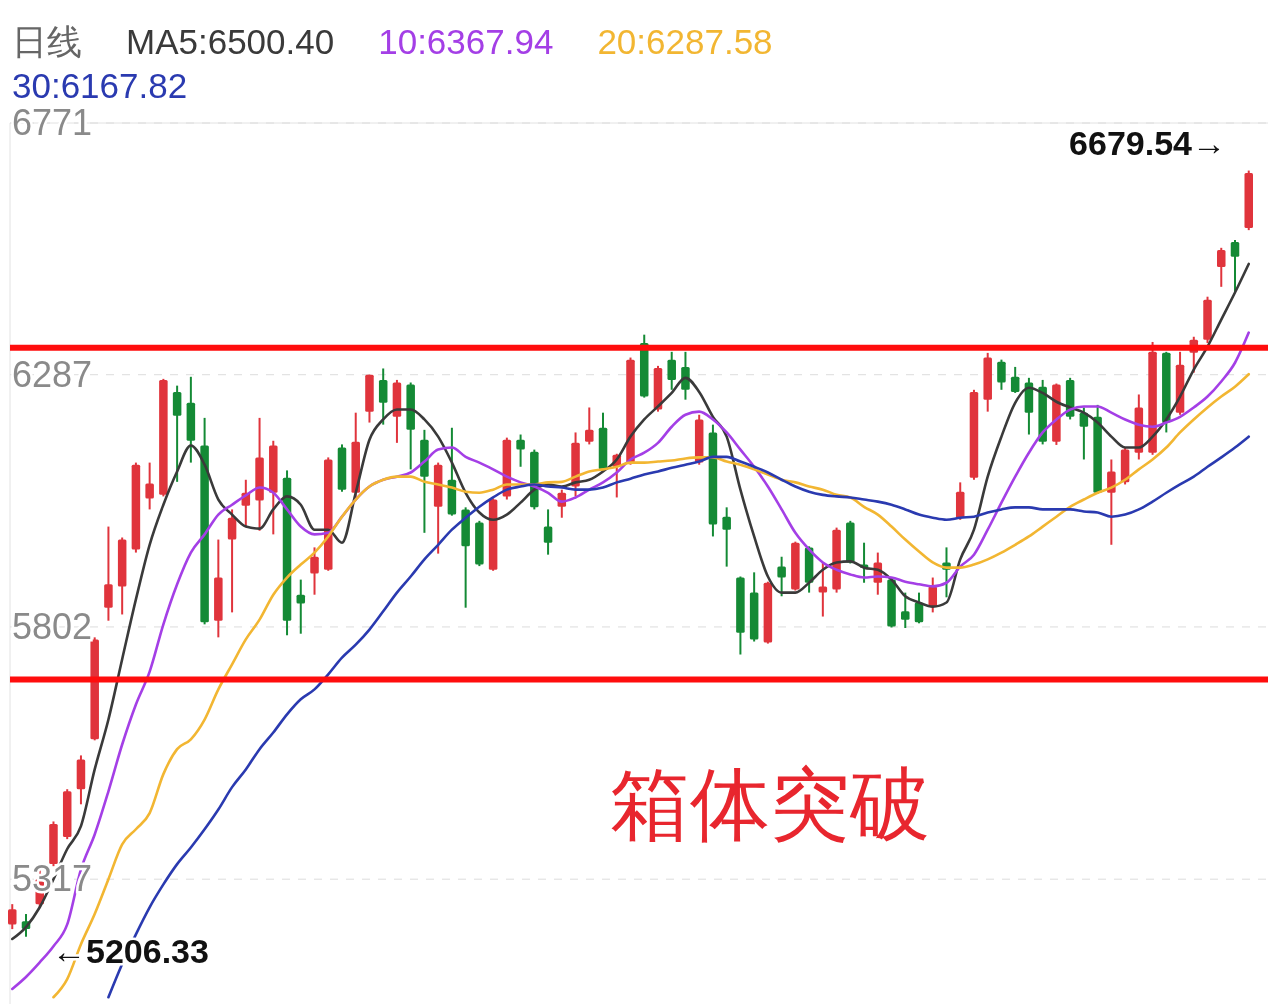 The height and width of the screenshot is (1008, 1274). What do you see at coordinates (466, 41) in the screenshot?
I see `text: 10:6367.94` at bounding box center [466, 41].